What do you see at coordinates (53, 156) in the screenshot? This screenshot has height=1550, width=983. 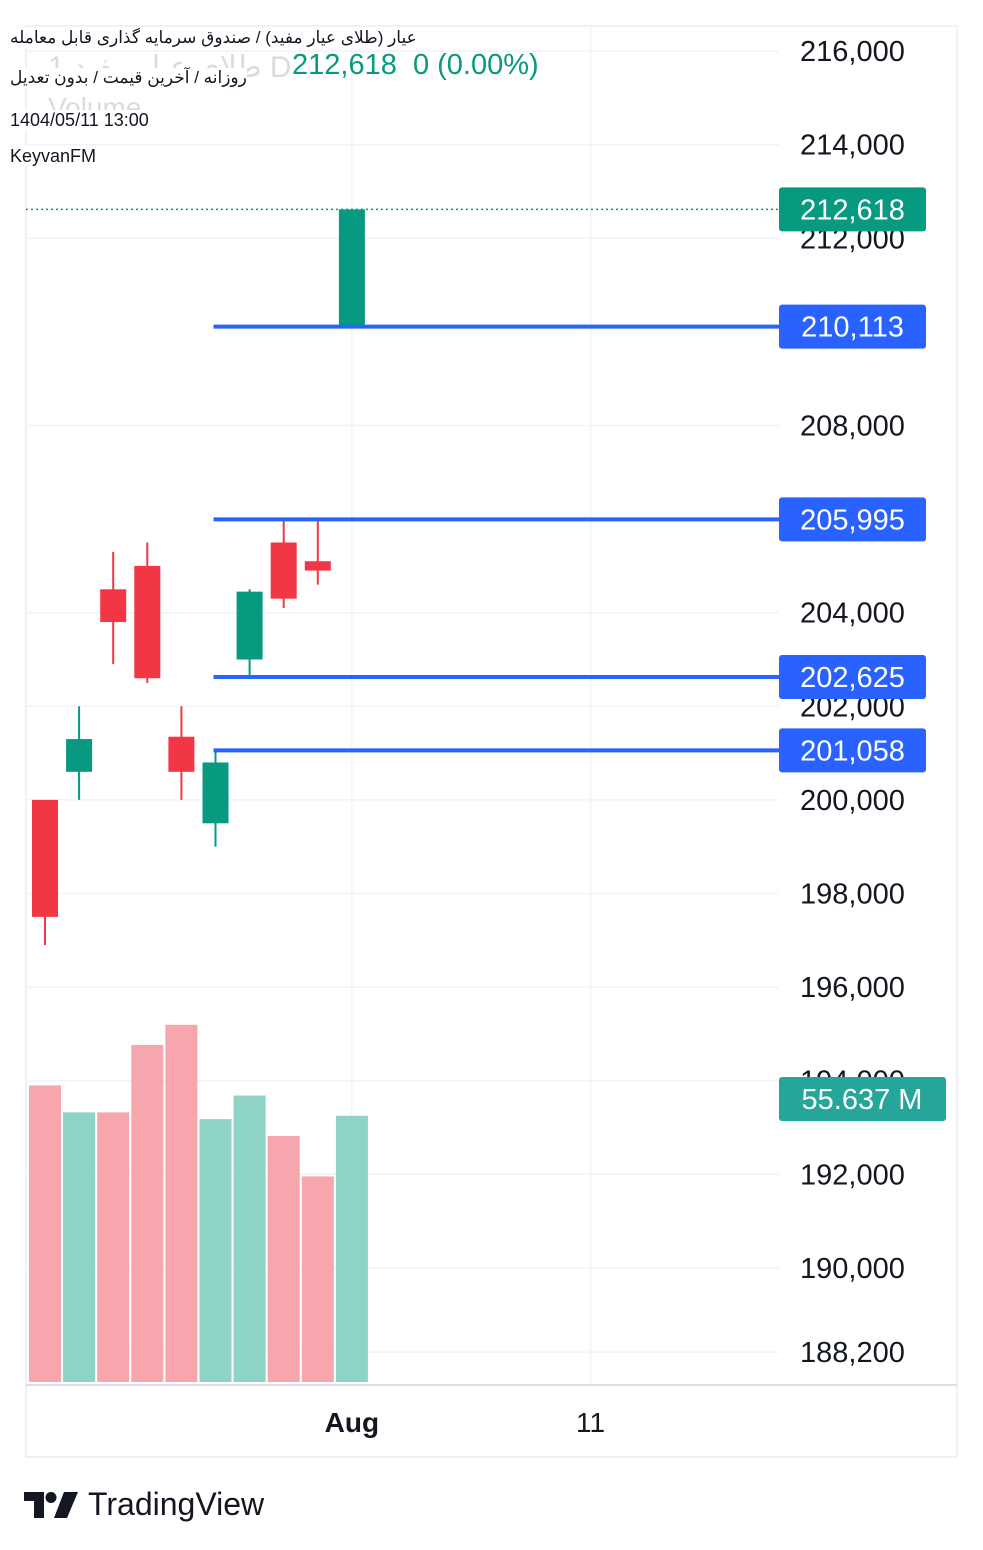 I see `author-name: KeyvanFM` at bounding box center [53, 156].